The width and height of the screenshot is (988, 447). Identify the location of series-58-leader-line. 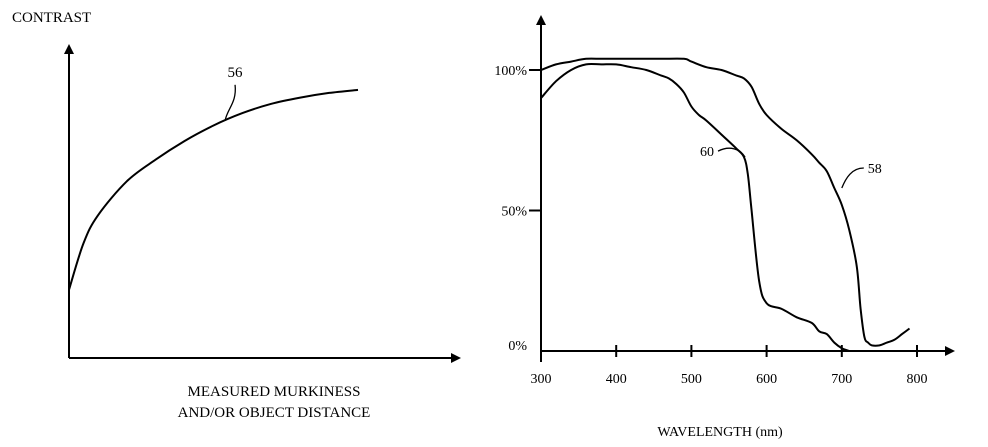
(852, 178).